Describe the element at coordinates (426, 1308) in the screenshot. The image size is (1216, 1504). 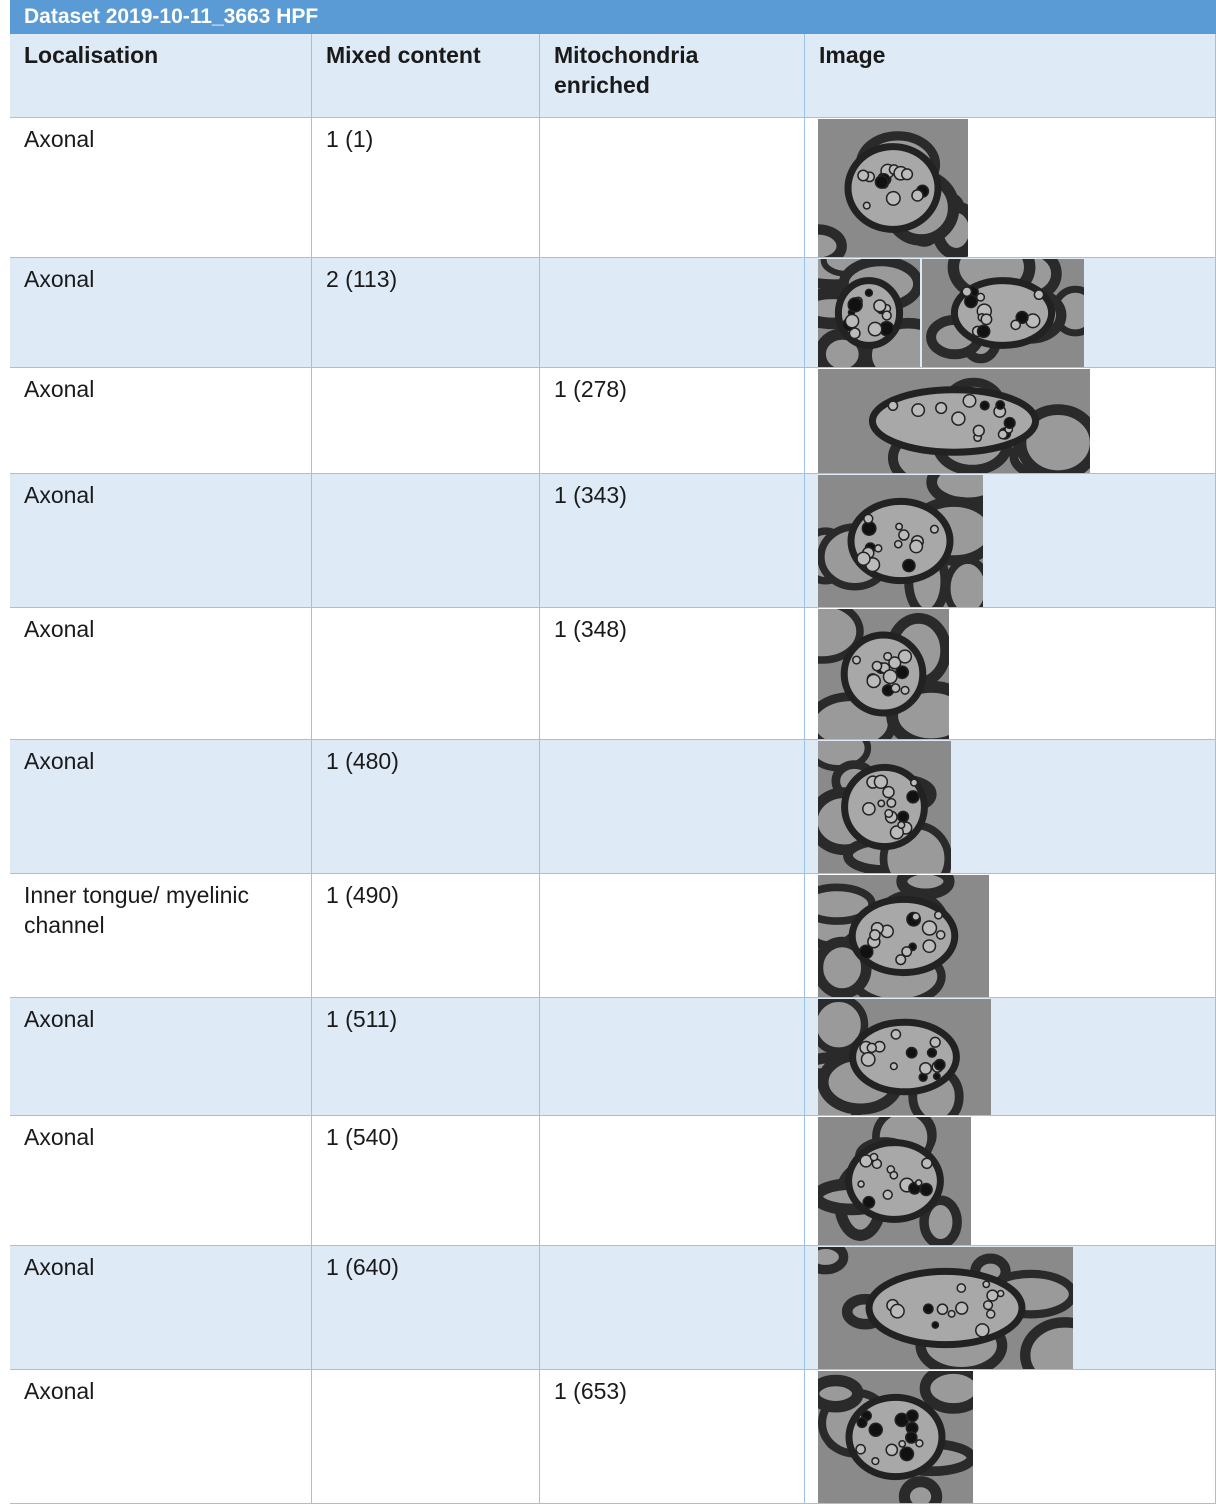
I see `table-cell: 1 (640)` at that location.